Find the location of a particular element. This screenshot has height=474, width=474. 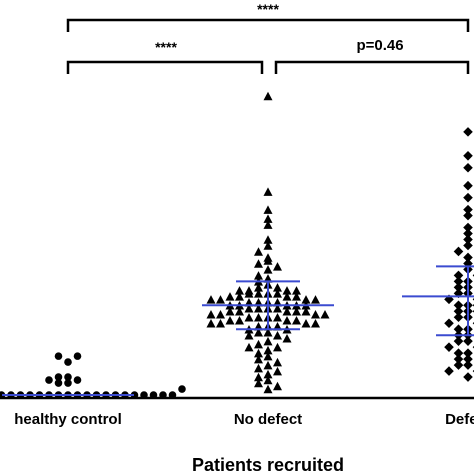

x-tick-labels: healthy control No defect Defect is located at coordinates (244, 419).